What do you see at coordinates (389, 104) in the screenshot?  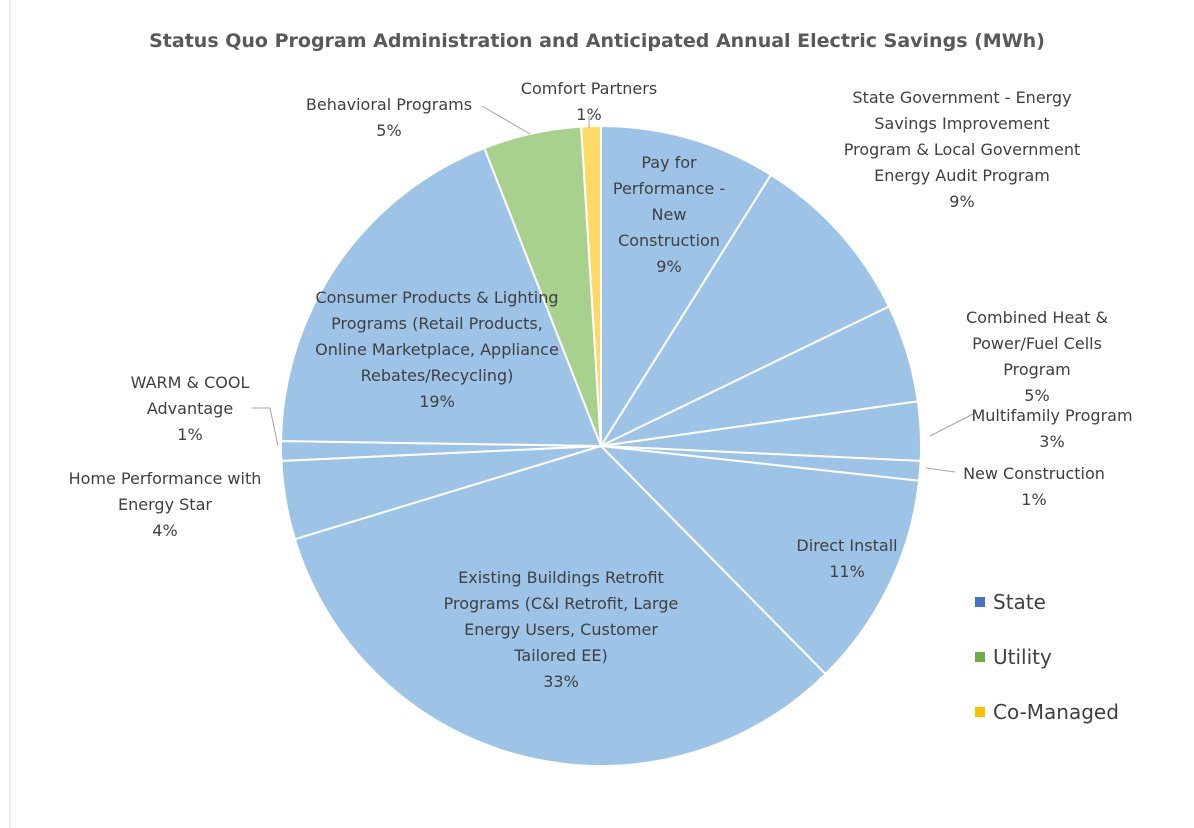 I see `category-label: Behavioral Programs` at bounding box center [389, 104].